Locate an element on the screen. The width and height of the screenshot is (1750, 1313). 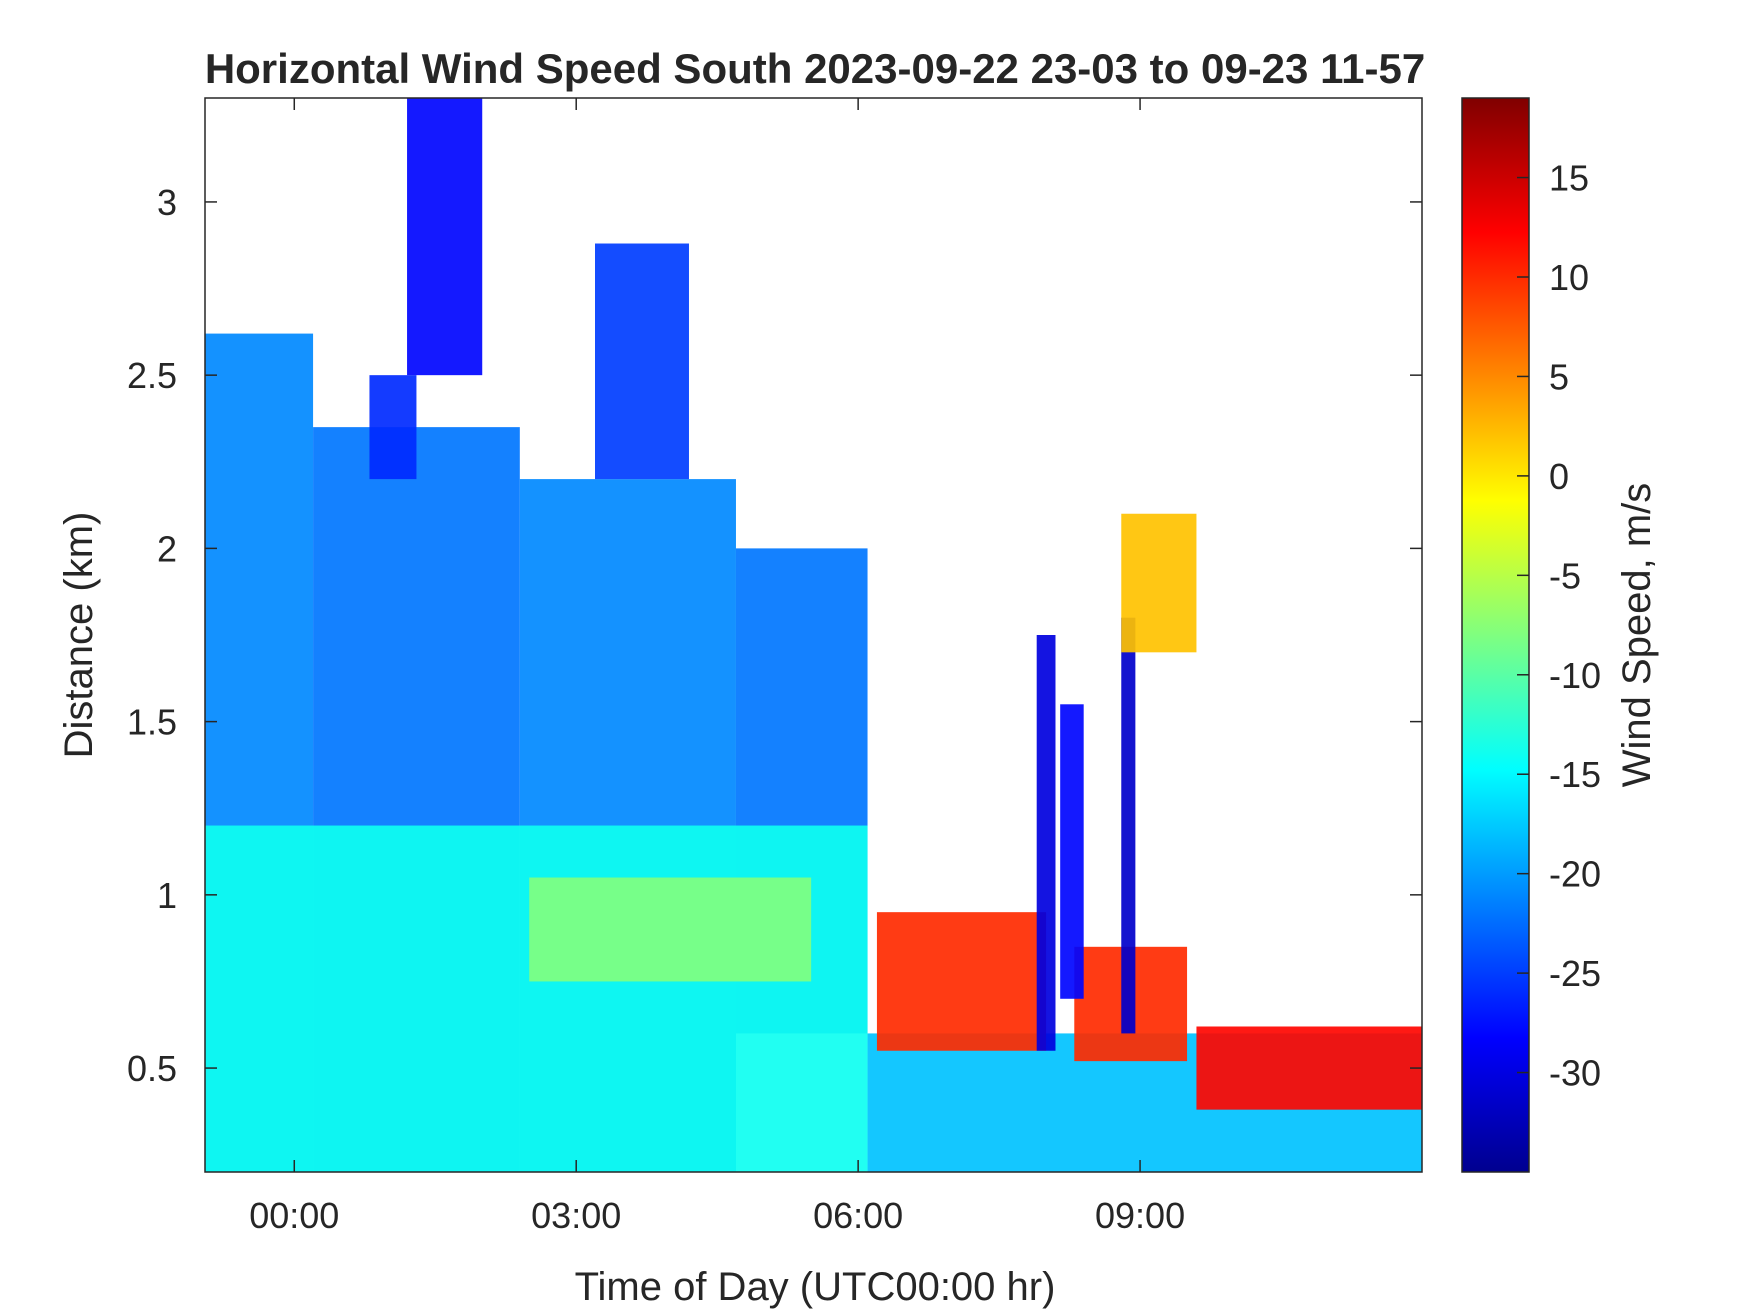
x-tick-label-1: 03:00 is located at coordinates (576, 1215).